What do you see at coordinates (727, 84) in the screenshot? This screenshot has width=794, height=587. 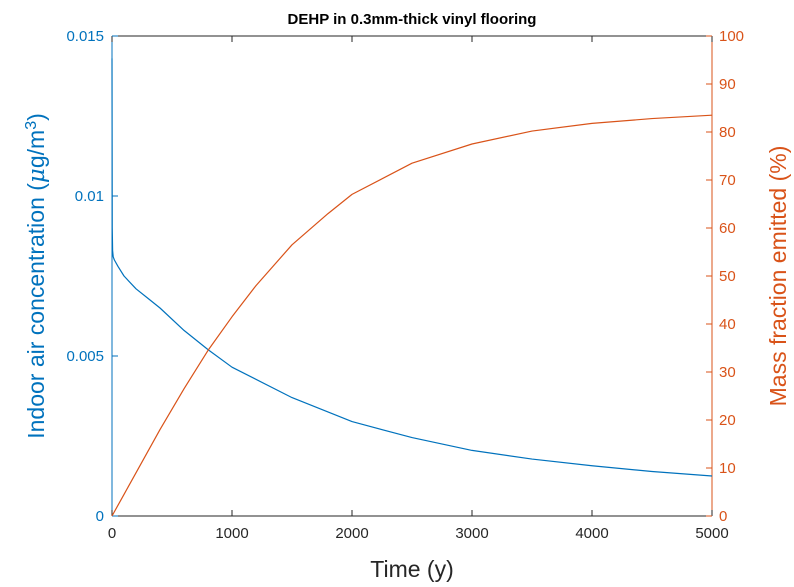 I see `y-right-tick-label: 90` at bounding box center [727, 84].